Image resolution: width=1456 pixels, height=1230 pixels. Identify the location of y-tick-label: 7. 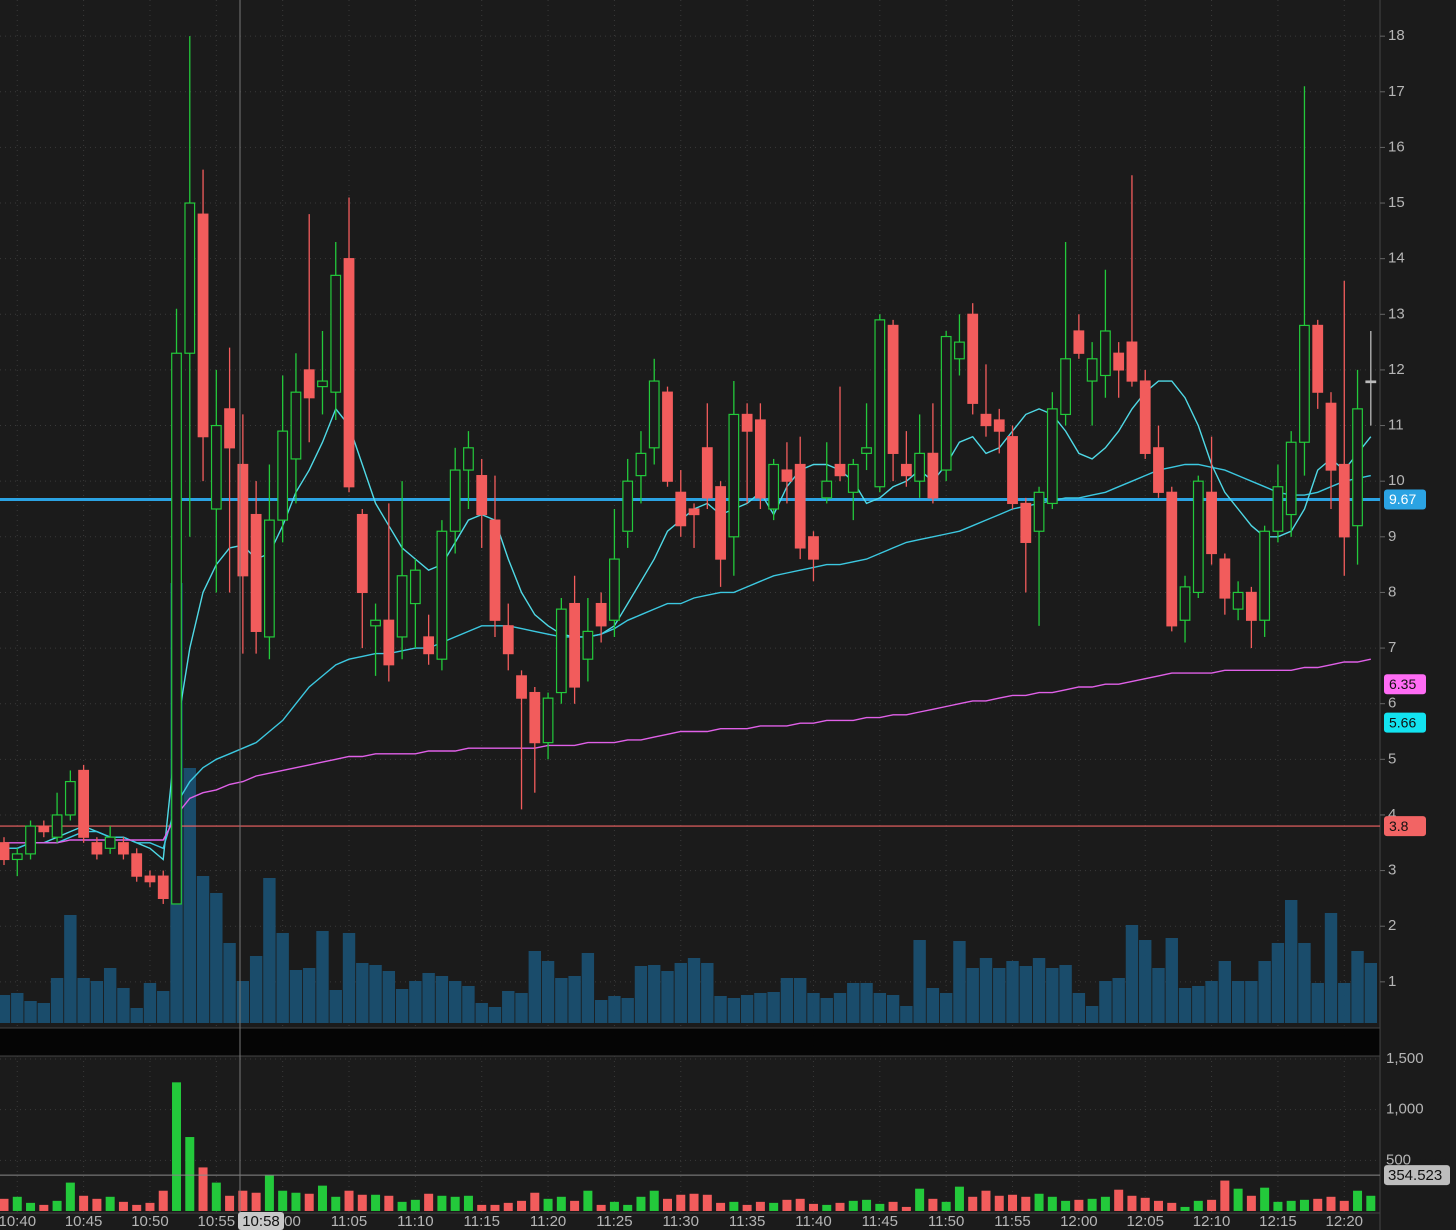
(1392, 647).